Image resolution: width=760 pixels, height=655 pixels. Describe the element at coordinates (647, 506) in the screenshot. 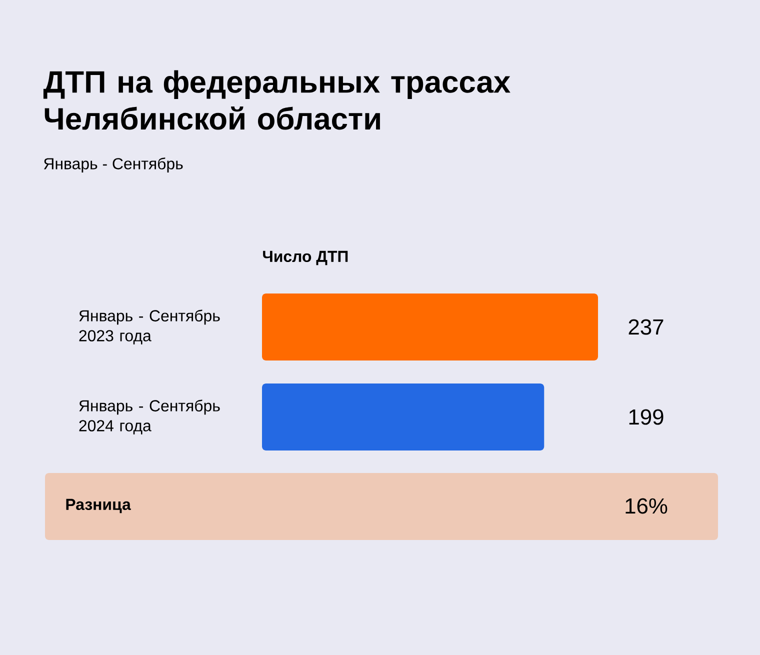

I see `text: 16%` at that location.